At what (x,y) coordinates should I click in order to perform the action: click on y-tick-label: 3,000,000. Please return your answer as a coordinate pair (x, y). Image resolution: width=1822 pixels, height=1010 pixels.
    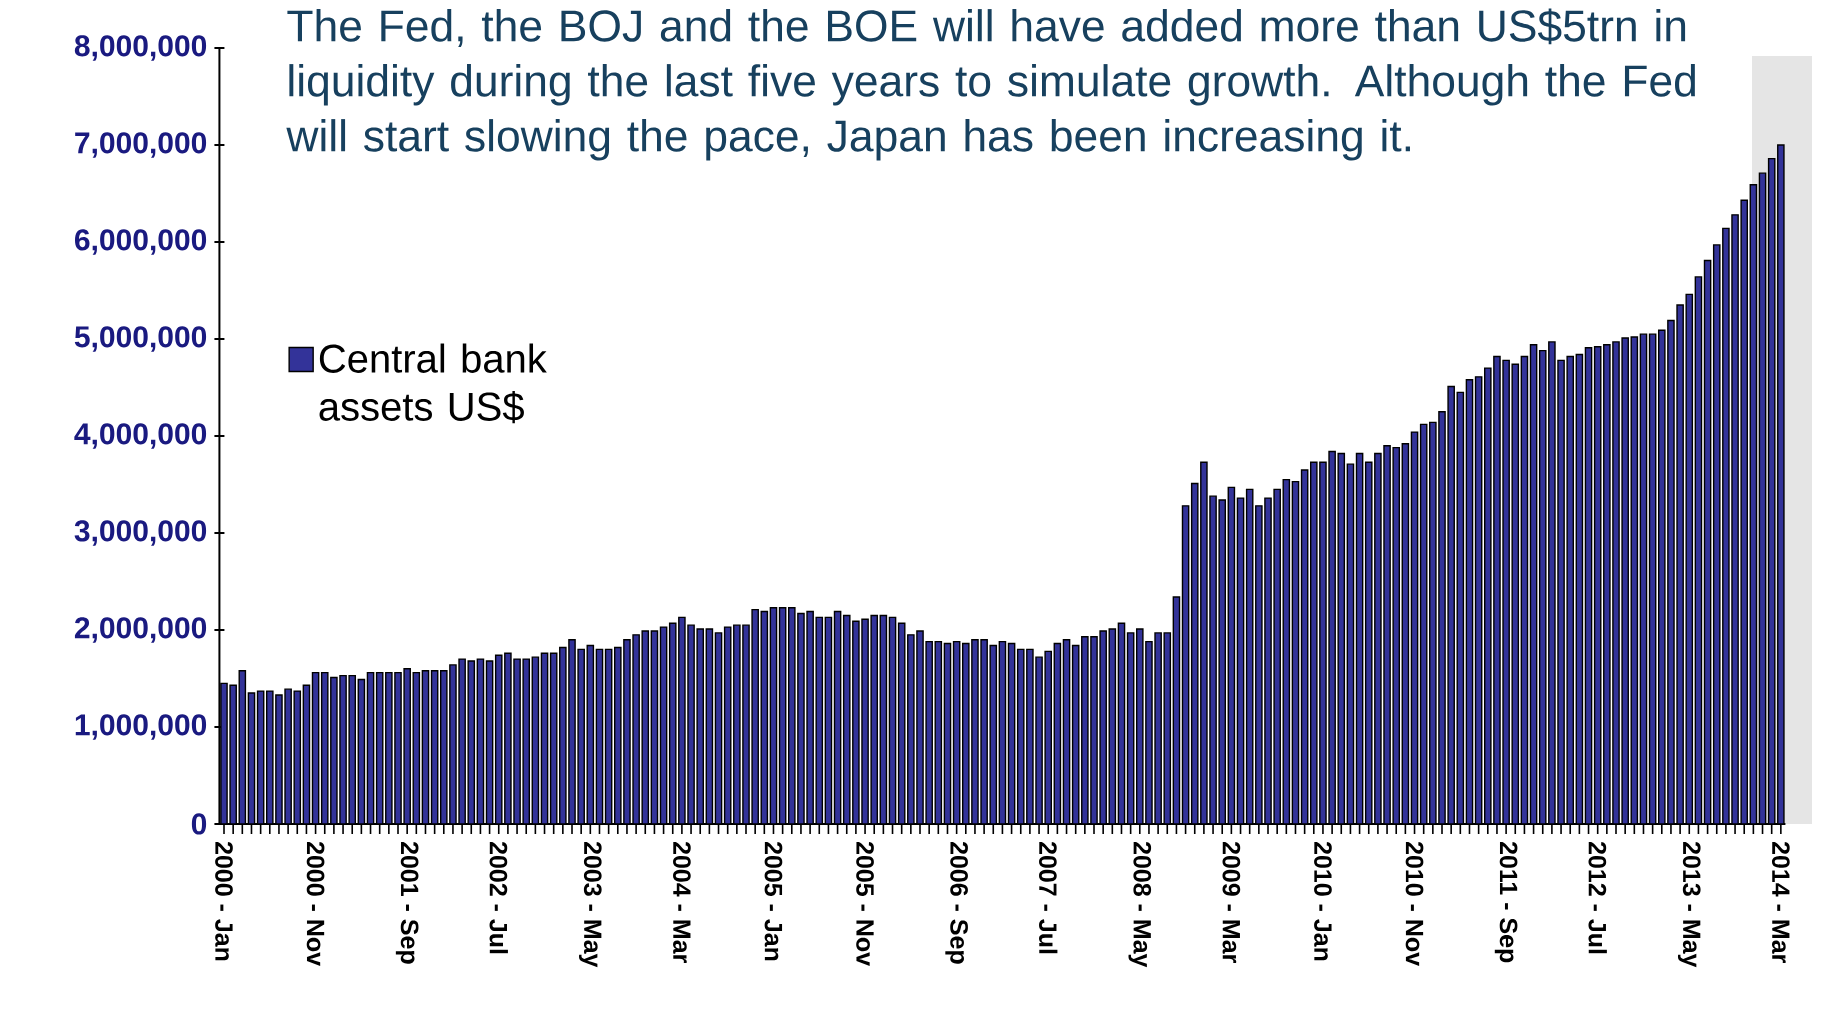
    Looking at the image, I should click on (140, 533).